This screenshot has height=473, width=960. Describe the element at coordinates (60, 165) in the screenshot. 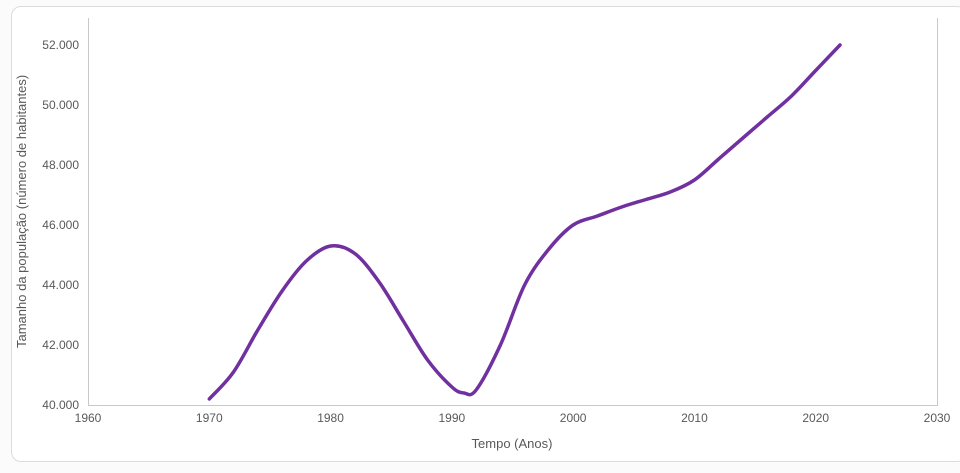

I see `y-tick-label: 48.000` at that location.